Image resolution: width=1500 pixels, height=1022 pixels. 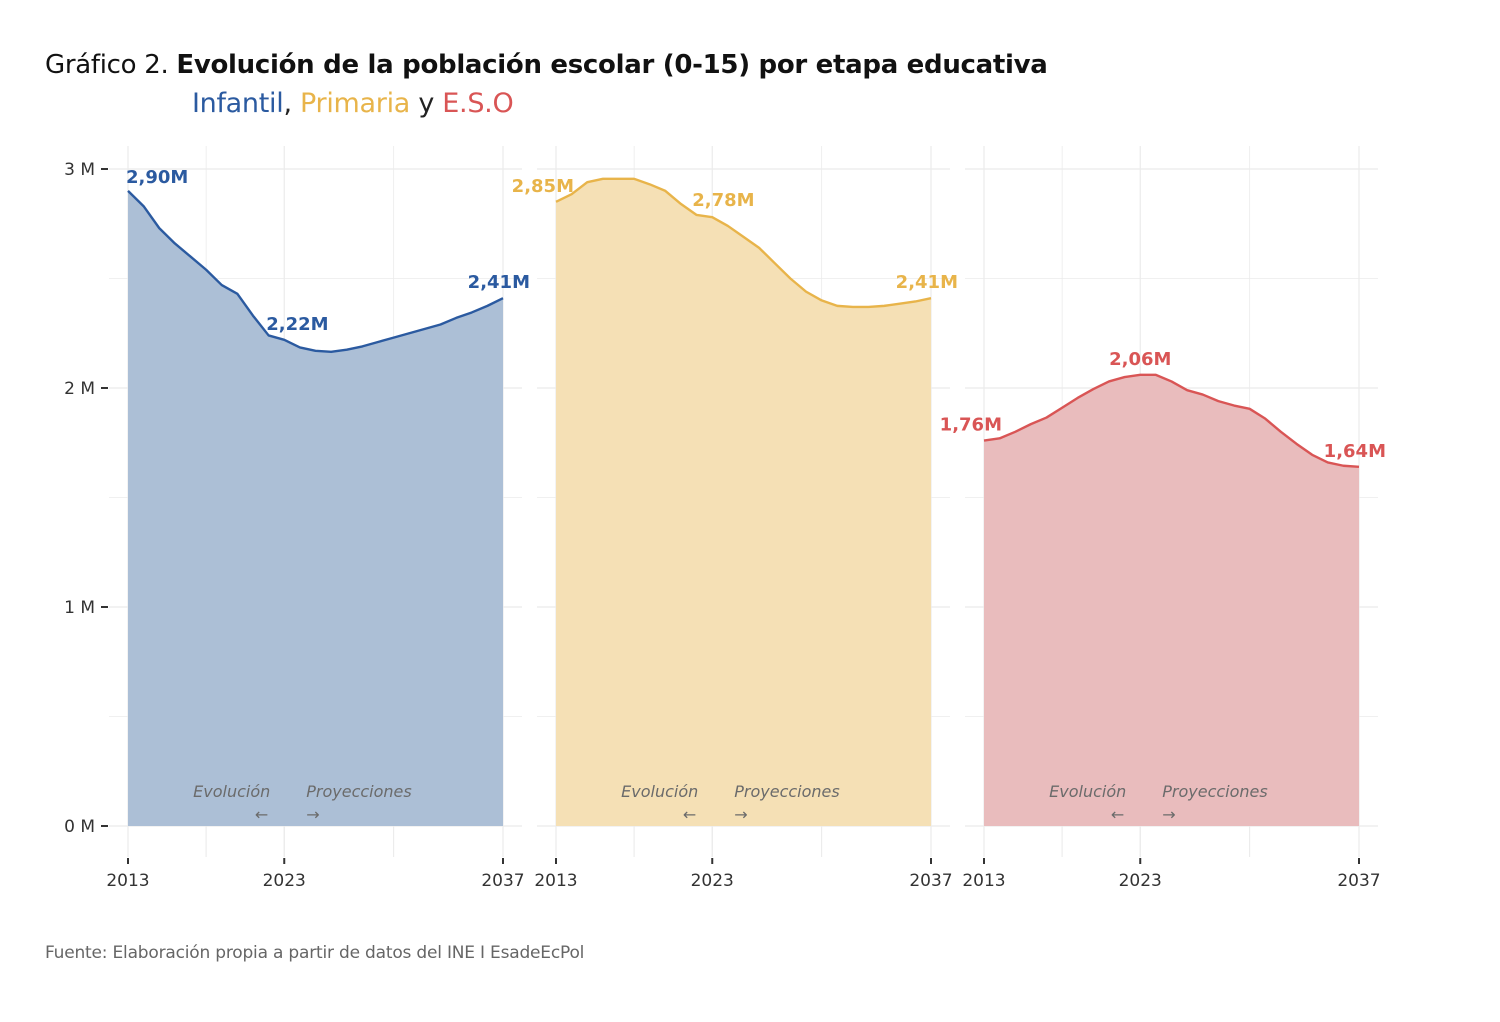 I want to click on y-tick-label: 2 M, so click(x=79, y=389).